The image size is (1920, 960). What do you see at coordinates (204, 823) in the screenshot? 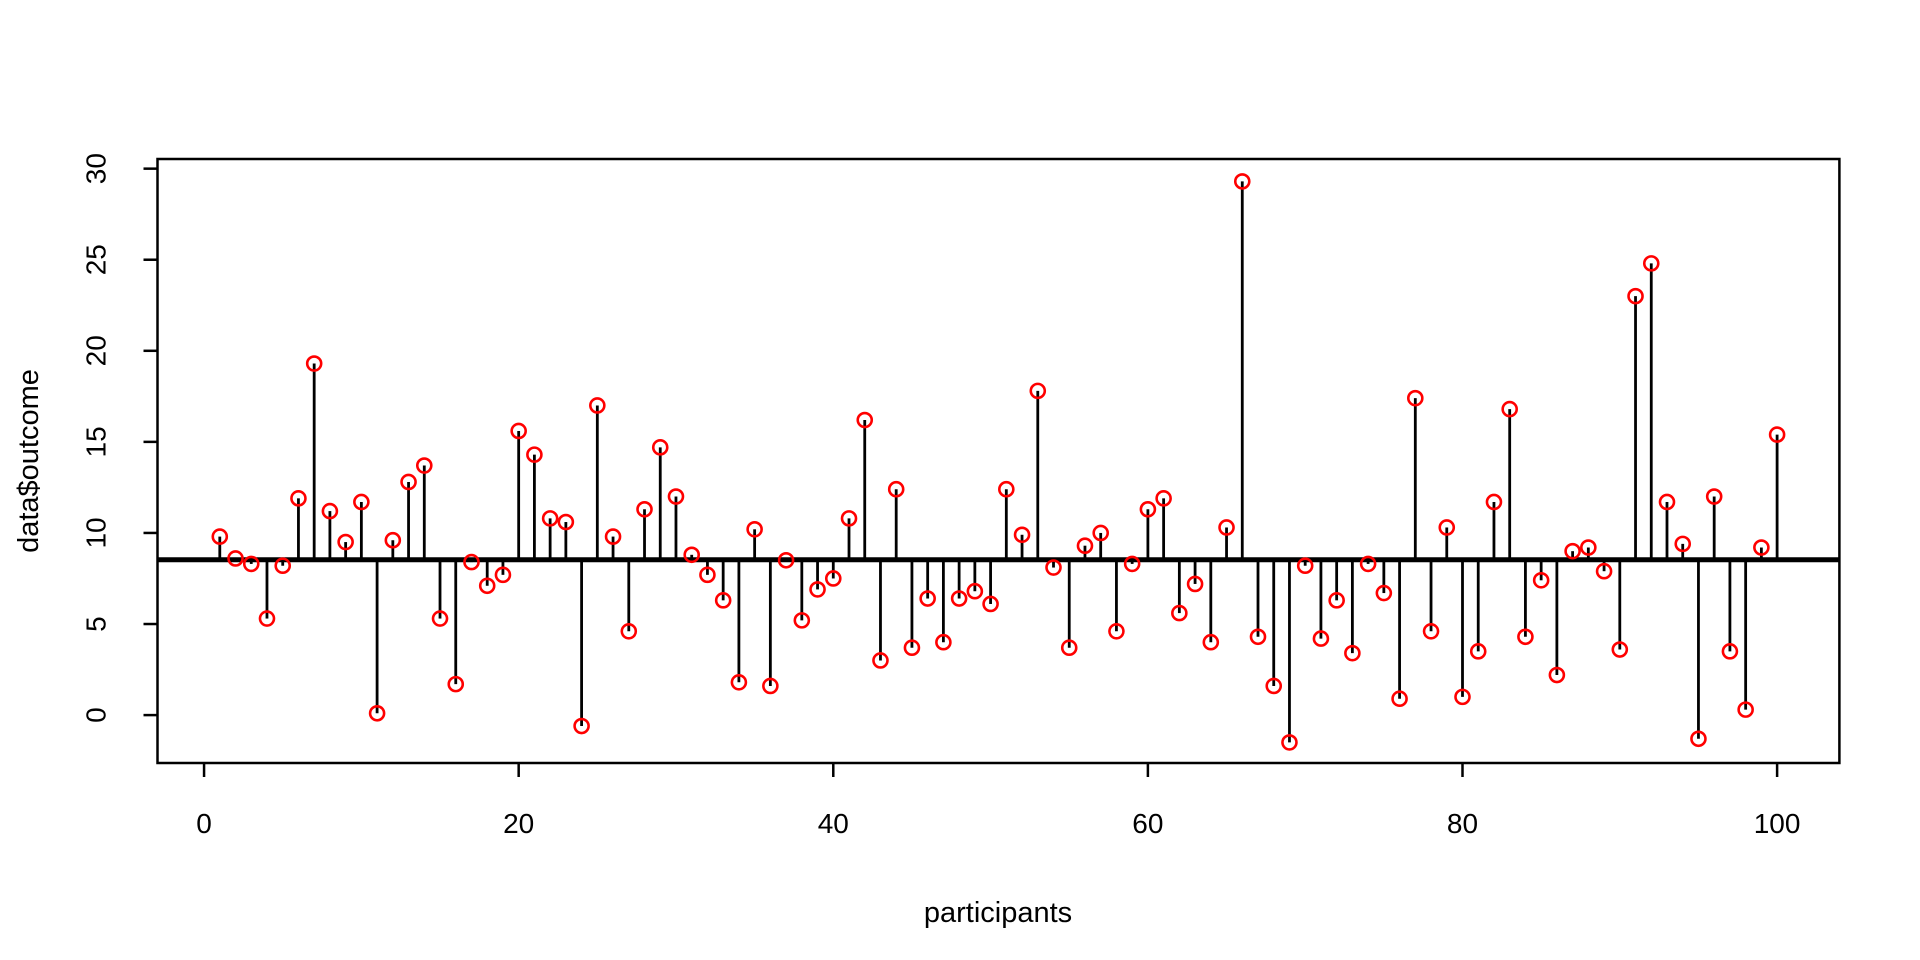
I see `x-tick-label: 0` at bounding box center [204, 823].